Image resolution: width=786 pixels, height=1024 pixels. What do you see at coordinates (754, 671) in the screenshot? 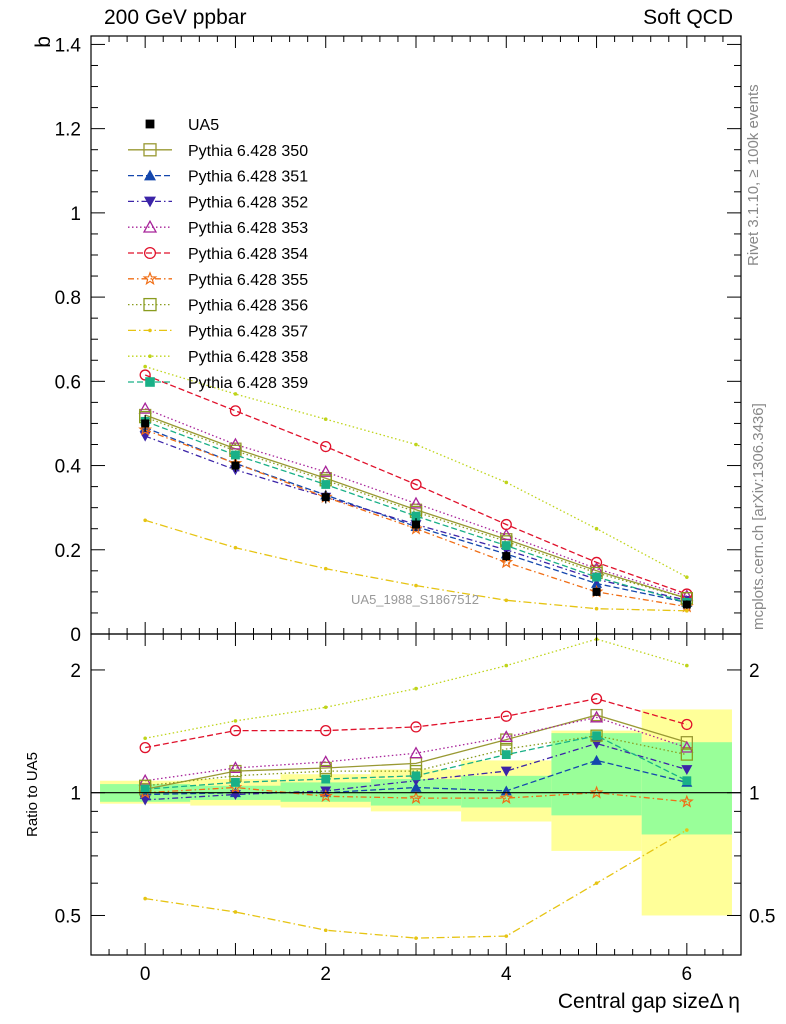
I see `ratio-y-tick-label-right-2: 2` at bounding box center [754, 671].